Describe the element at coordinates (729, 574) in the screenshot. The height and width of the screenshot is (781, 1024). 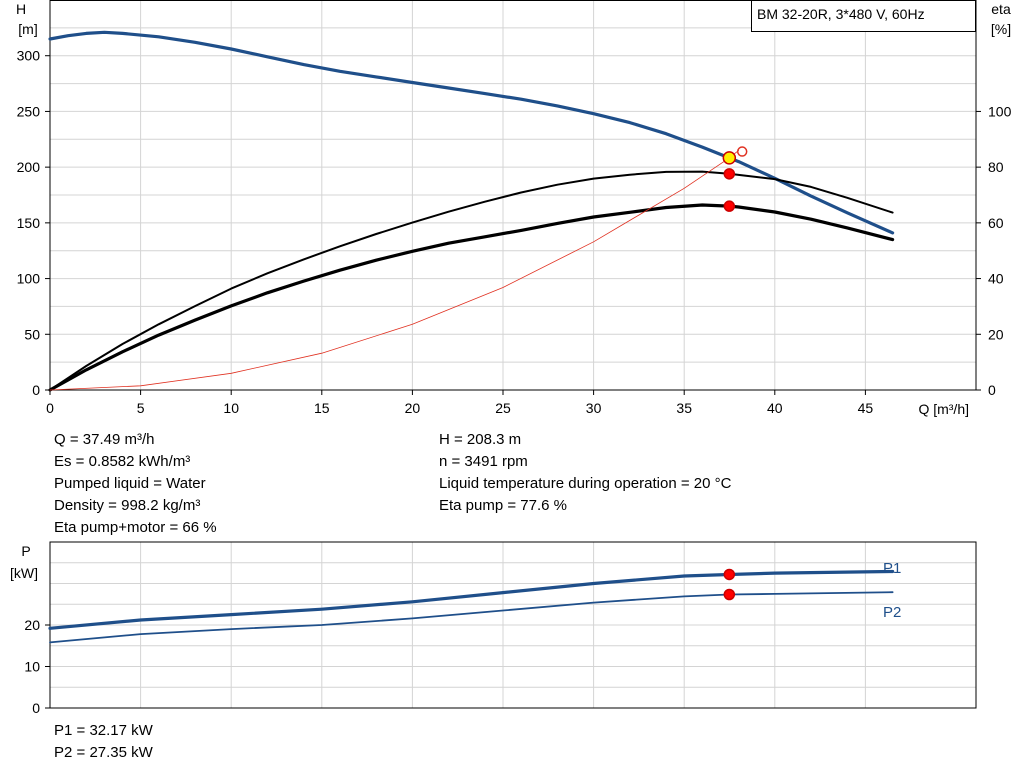
I see `p1-marker` at that location.